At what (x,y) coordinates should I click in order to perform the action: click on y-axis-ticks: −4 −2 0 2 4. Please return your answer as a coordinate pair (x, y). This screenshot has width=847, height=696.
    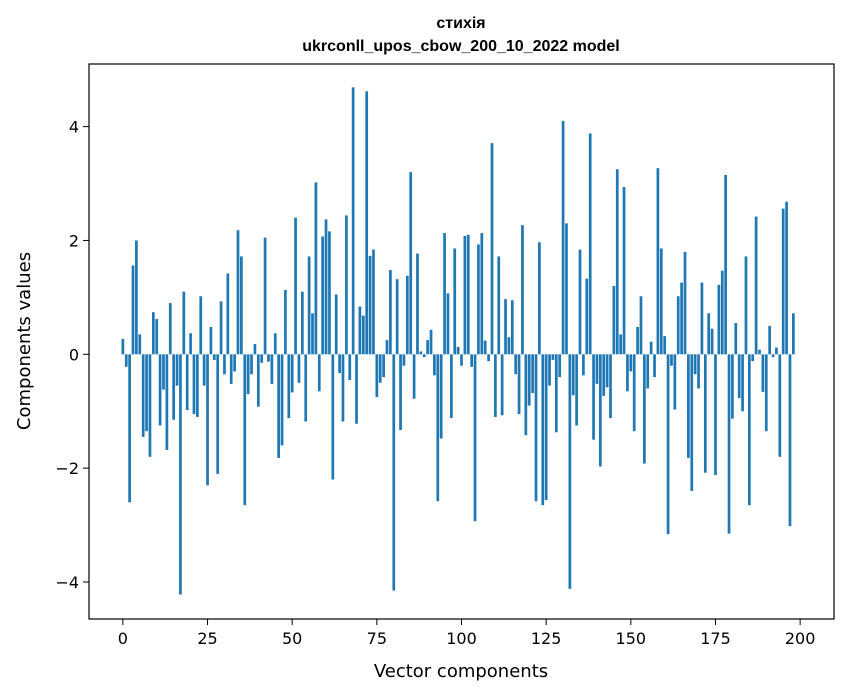
    Looking at the image, I should click on (72, 355).